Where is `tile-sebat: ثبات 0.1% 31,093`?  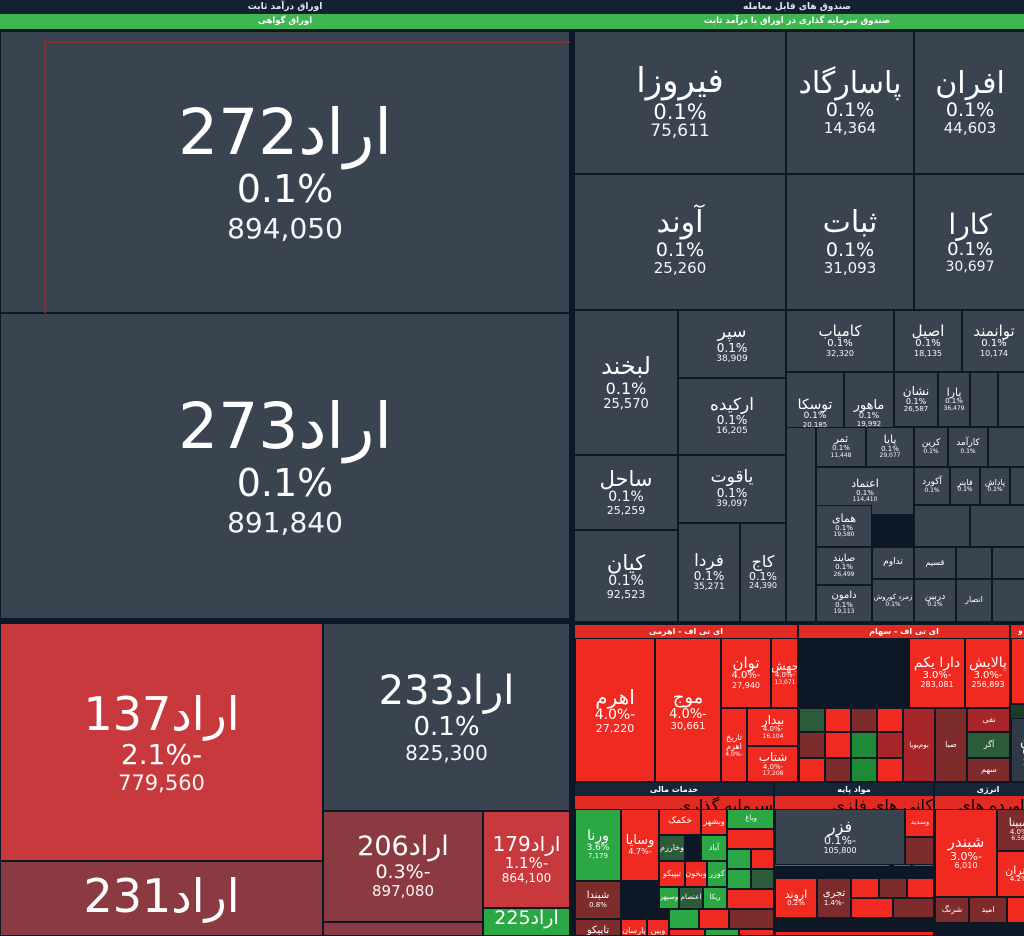
tile-sebat: ثبات 0.1% 31,093 is located at coordinates (850, 242).